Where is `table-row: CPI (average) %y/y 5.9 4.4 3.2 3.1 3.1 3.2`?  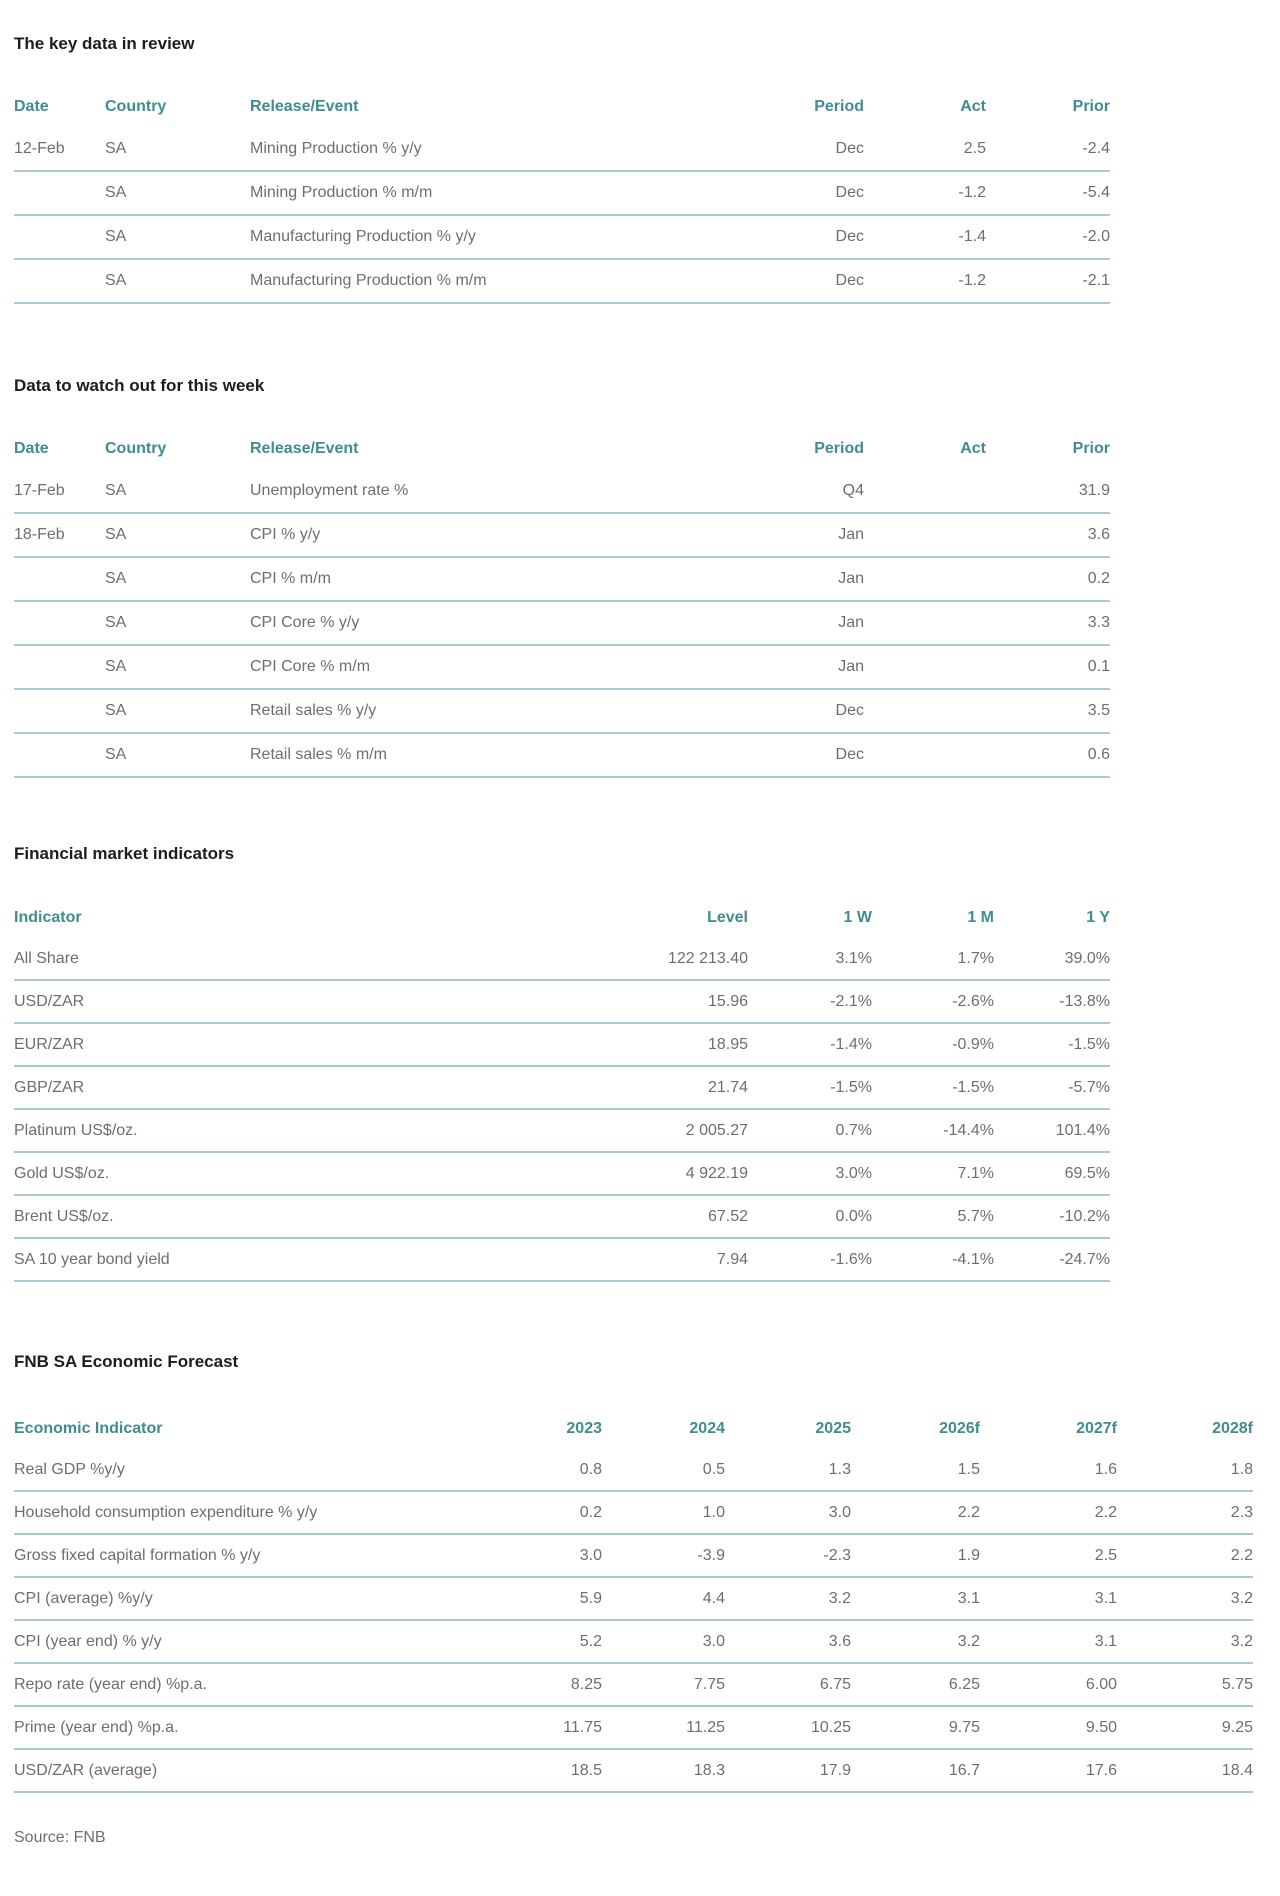 table-row: CPI (average) %y/y 5.9 4.4 3.2 3.1 3.1 3.2 is located at coordinates (633, 1599).